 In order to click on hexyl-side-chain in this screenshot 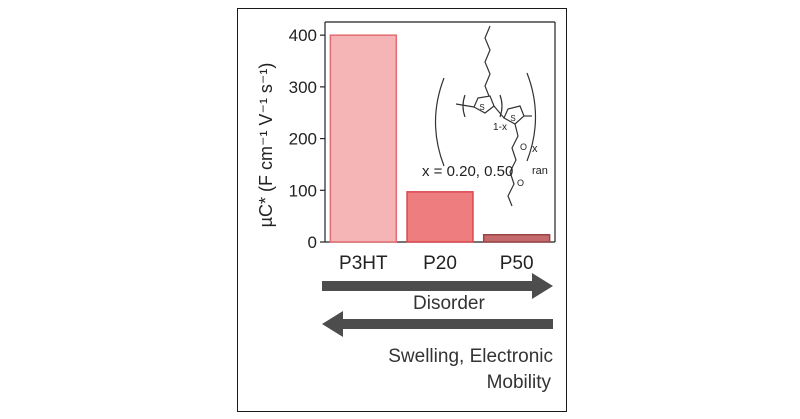, I will do `click(487, 61)`.